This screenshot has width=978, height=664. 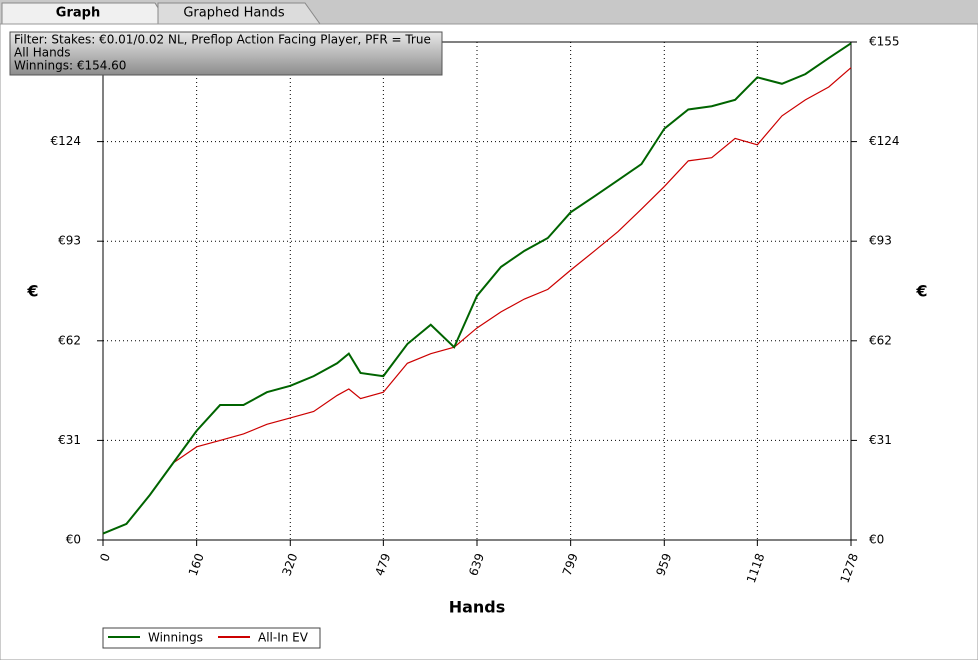 What do you see at coordinates (70, 66) in the screenshot?
I see `filter-text: Winnings: €154.60` at bounding box center [70, 66].